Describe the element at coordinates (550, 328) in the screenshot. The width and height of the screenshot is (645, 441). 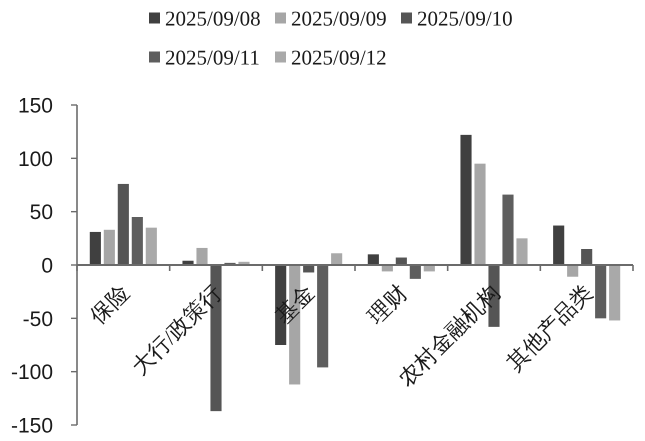
I see `x-tick-label: 其他产品类` at that location.